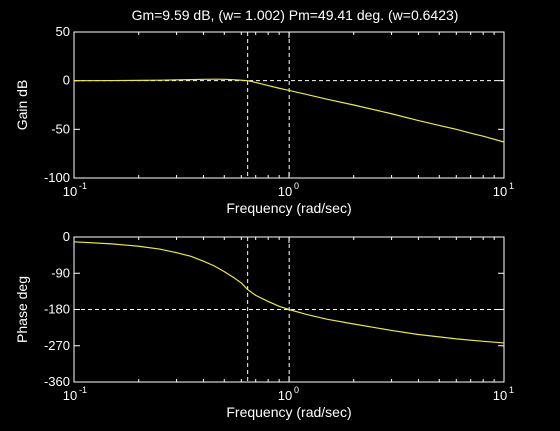  Describe the element at coordinates (60, 128) in the screenshot. I see `gain-y-tick-label: -50` at that location.